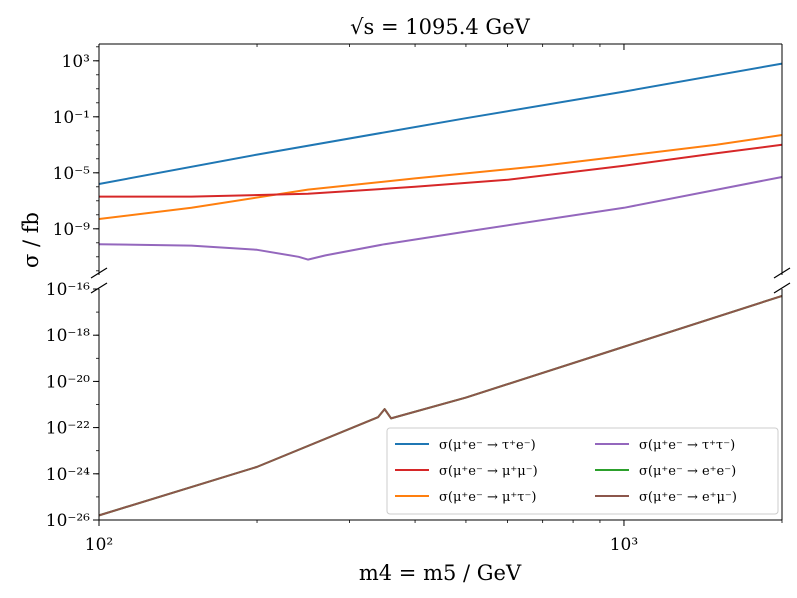  I want to click on lower-y-tick-label: 10⁻¹⁶, so click(68, 290).